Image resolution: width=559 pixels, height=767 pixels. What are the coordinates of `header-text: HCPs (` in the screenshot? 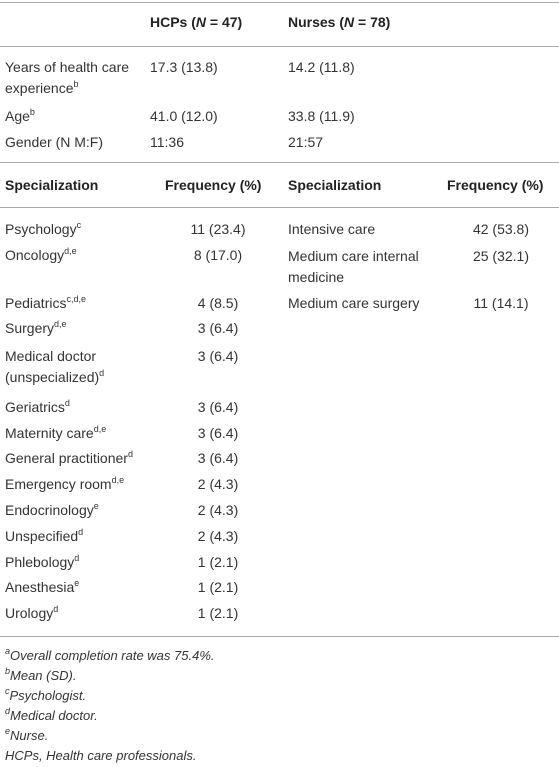 It's located at (173, 22).